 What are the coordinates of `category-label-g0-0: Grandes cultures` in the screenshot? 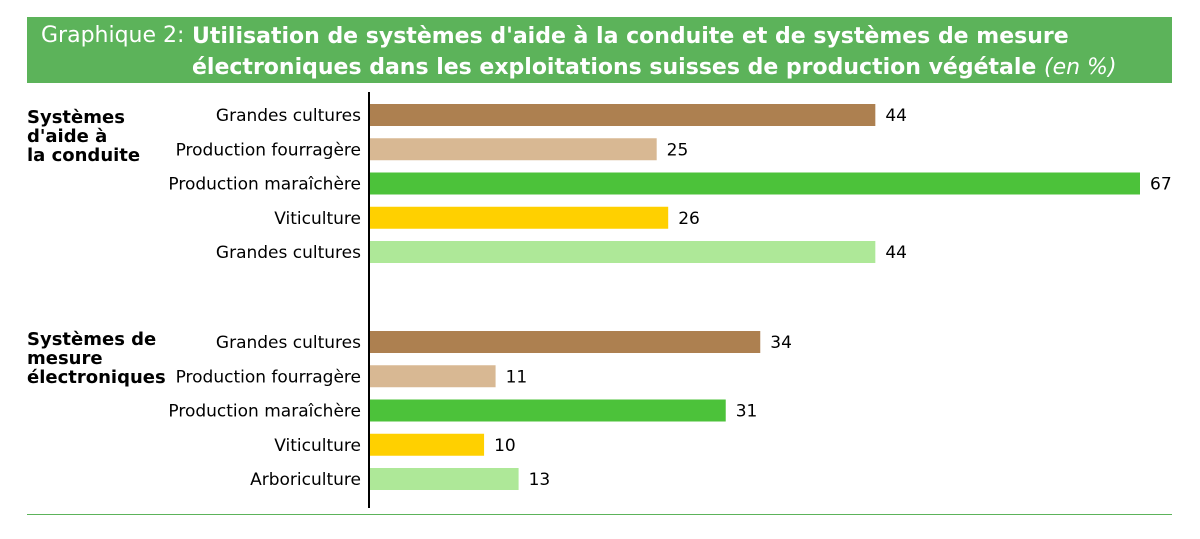 It's located at (288, 116).